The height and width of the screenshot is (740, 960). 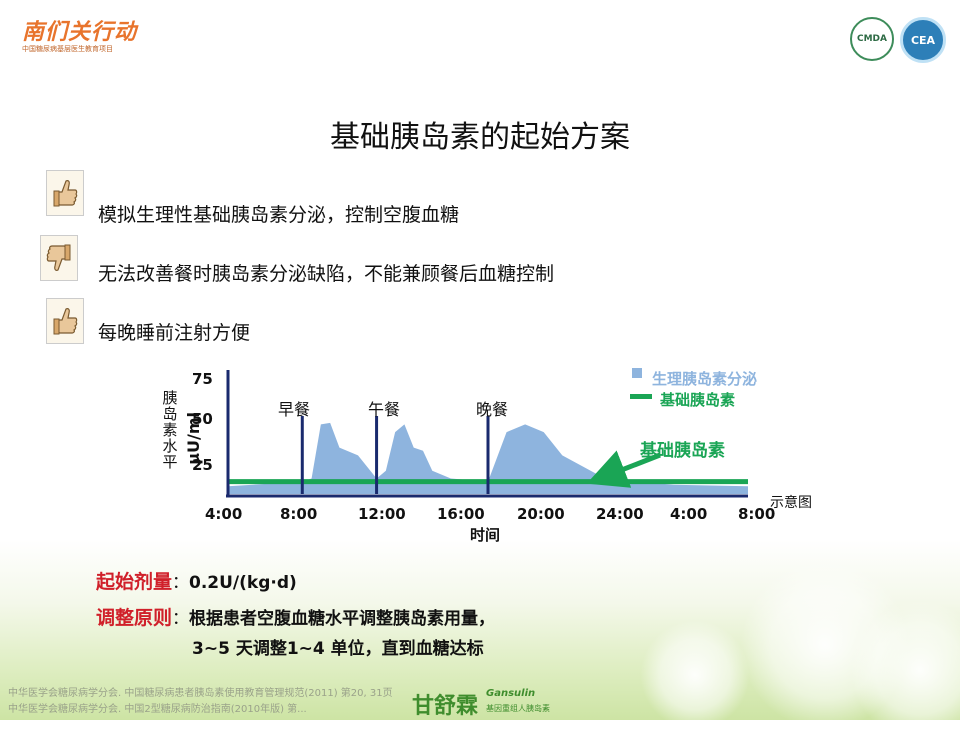 I want to click on cmda-logo: CMDA, so click(x=872, y=39).